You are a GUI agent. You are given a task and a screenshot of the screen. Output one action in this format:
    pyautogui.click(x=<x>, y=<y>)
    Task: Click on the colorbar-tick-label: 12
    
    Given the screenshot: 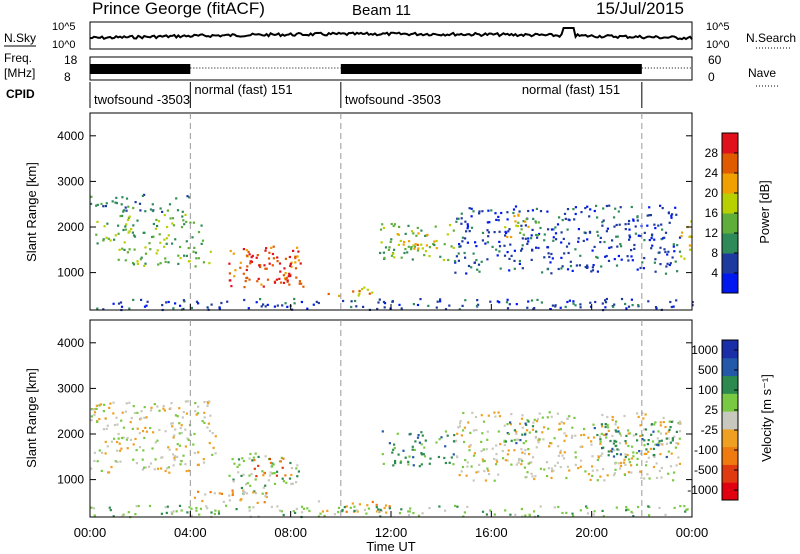 What is the action you would take?
    pyautogui.click(x=712, y=233)
    